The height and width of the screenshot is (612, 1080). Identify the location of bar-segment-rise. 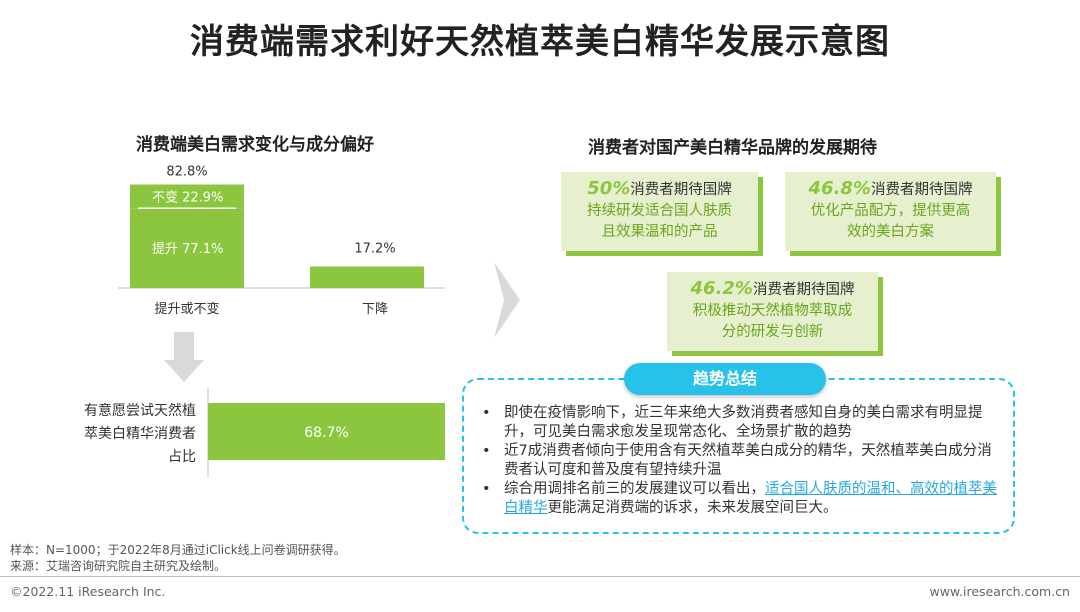
(187, 248).